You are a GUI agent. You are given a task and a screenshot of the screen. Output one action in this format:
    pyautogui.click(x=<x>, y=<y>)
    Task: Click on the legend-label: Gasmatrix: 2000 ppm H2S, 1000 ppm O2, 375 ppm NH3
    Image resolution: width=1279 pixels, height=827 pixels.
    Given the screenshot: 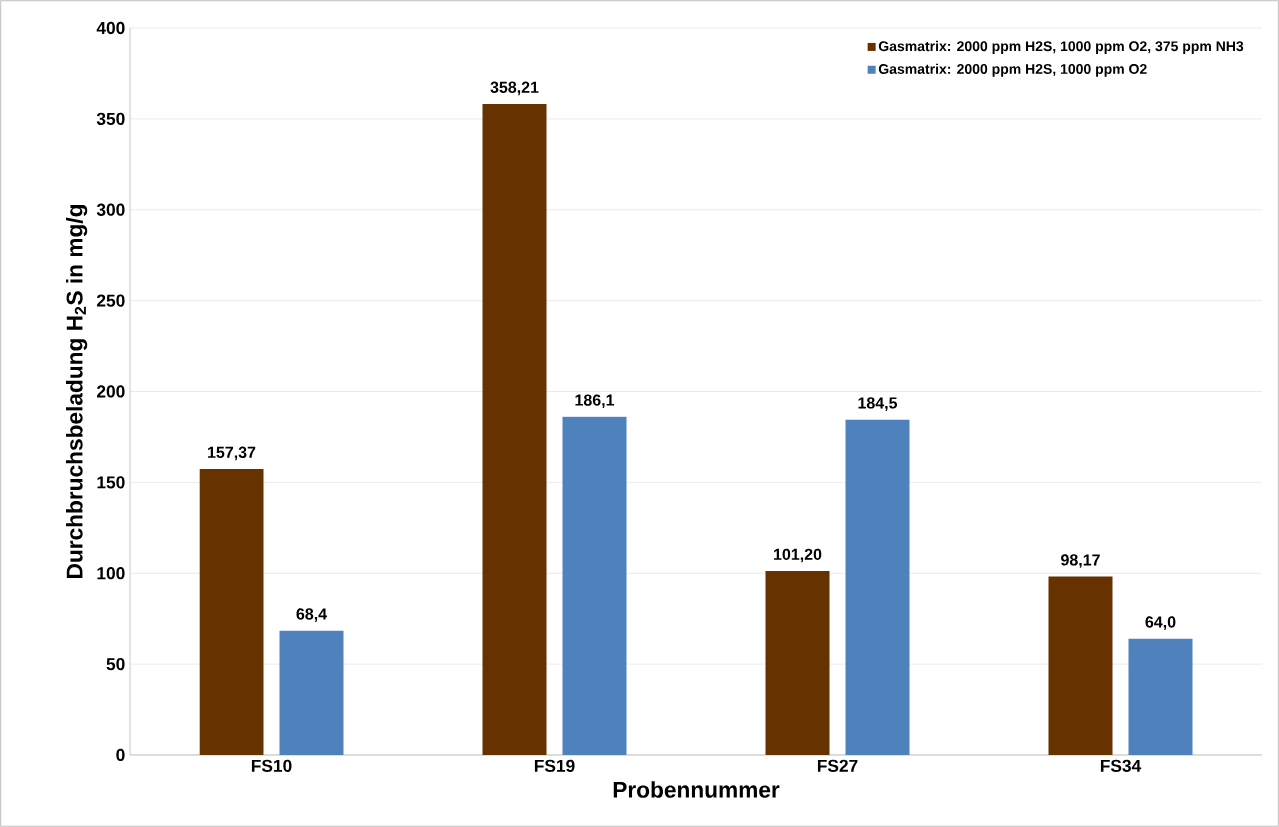 What is the action you would take?
    pyautogui.click(x=1061, y=47)
    